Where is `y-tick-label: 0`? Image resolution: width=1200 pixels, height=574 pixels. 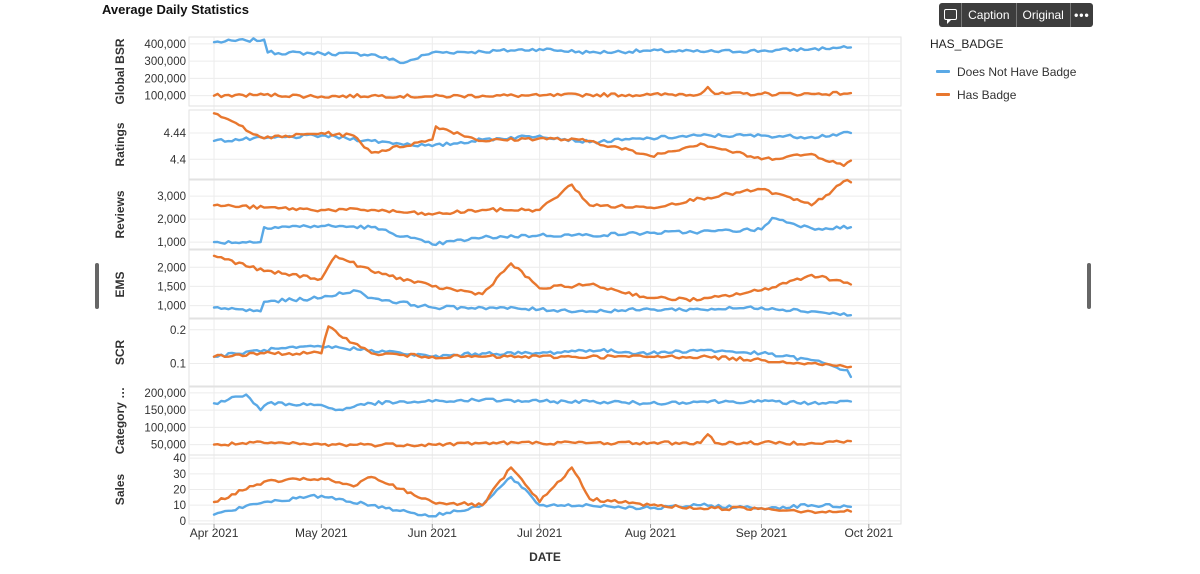
y-tick-label: 0 is located at coordinates (183, 522).